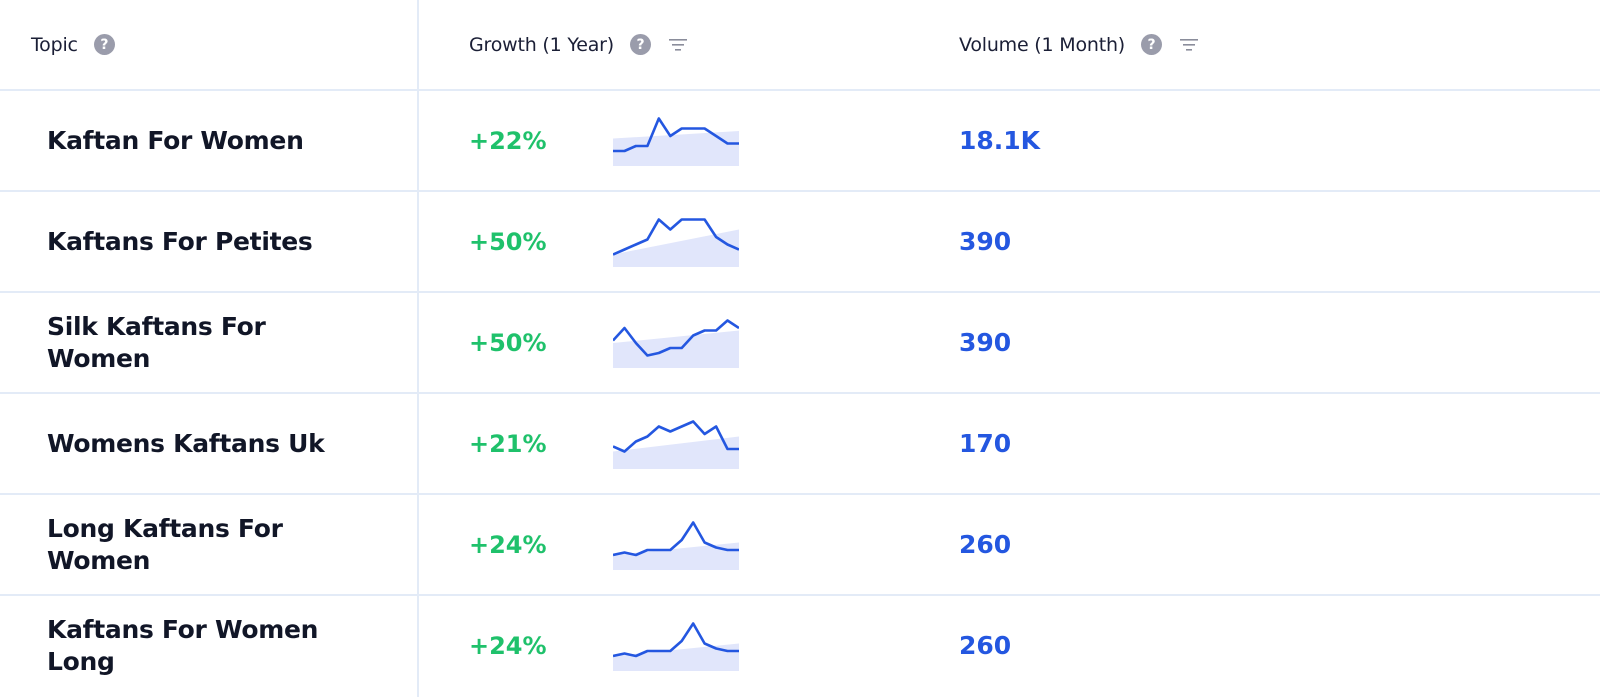  I want to click on topic-name: Kaftan For Women, so click(175, 140).